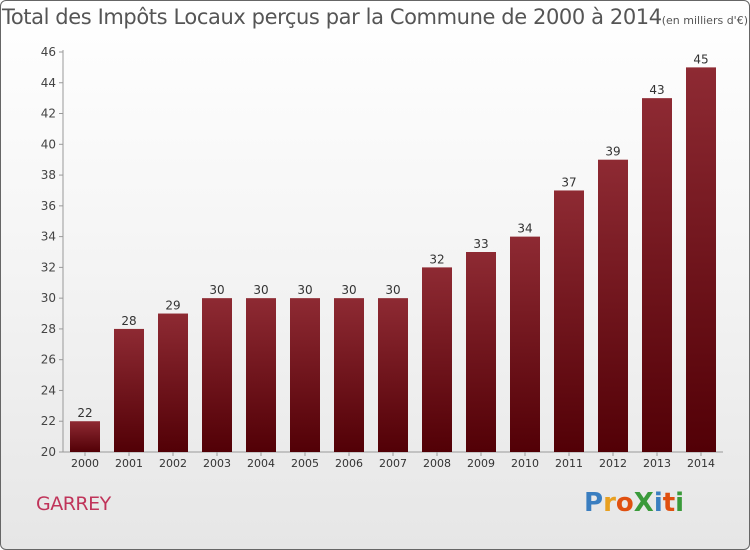 Image resolution: width=750 pixels, height=550 pixels. What do you see at coordinates (73, 504) in the screenshot?
I see `commune-name: GARREY` at bounding box center [73, 504].